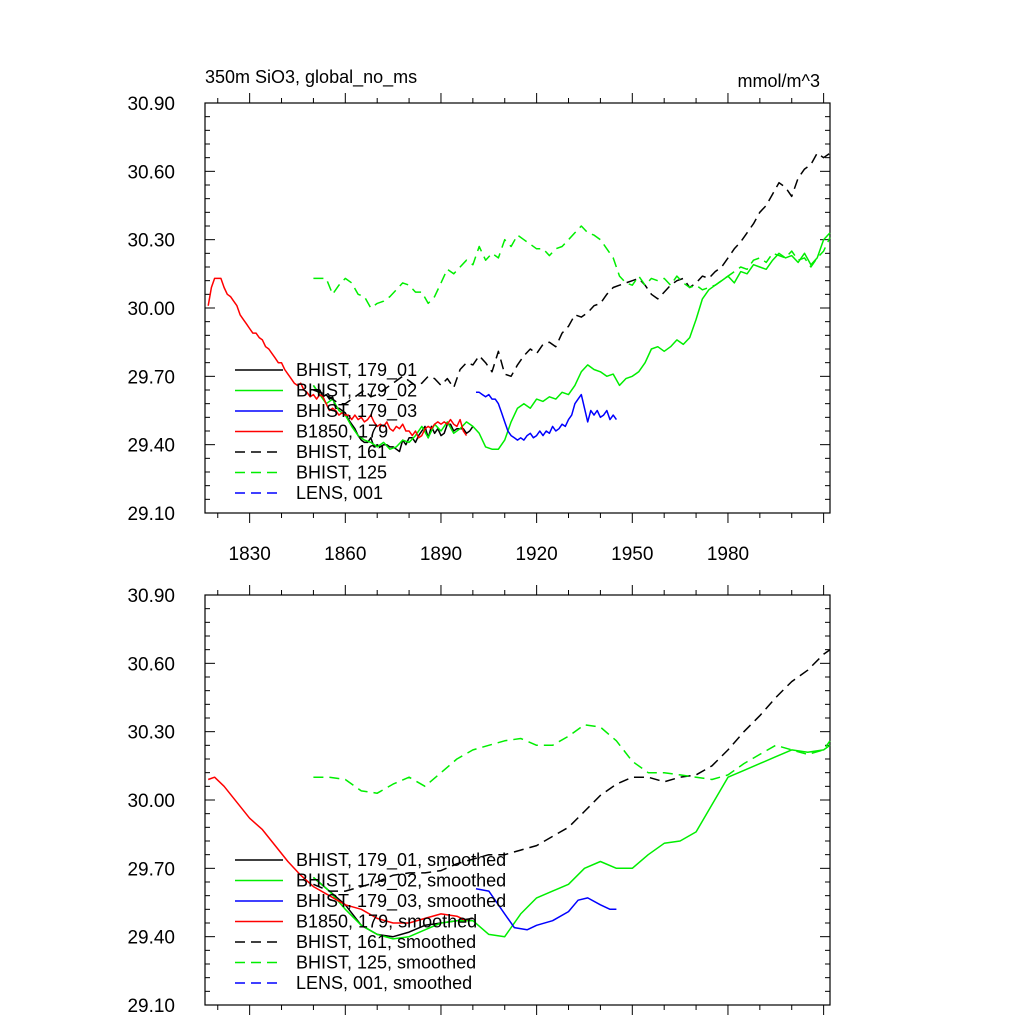 The width and height of the screenshot is (1024, 1024). What do you see at coordinates (250, 554) in the screenshot?
I see `x-tick-label: 1830` at bounding box center [250, 554].